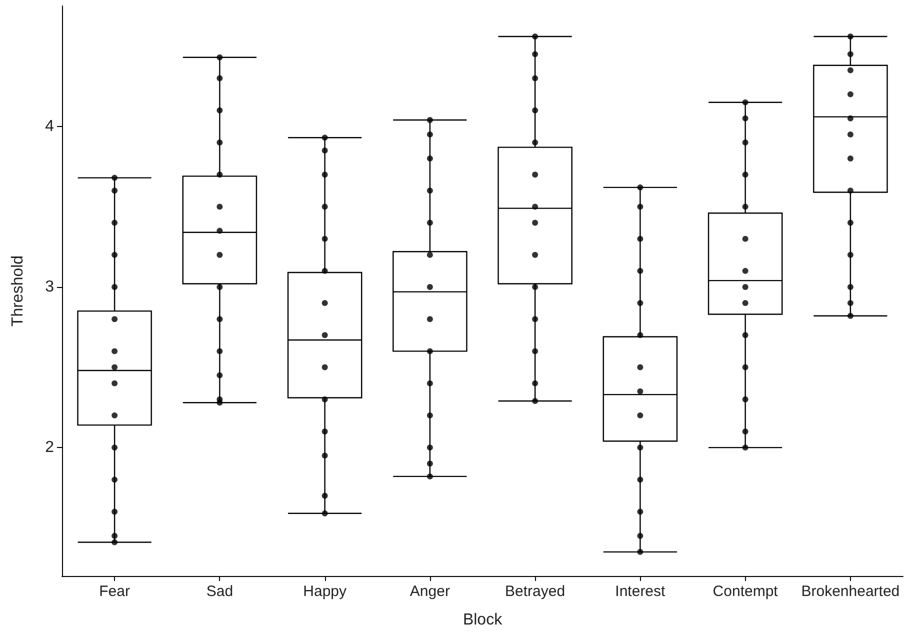  I want to click on y-tick-label: 3, so click(49, 287).